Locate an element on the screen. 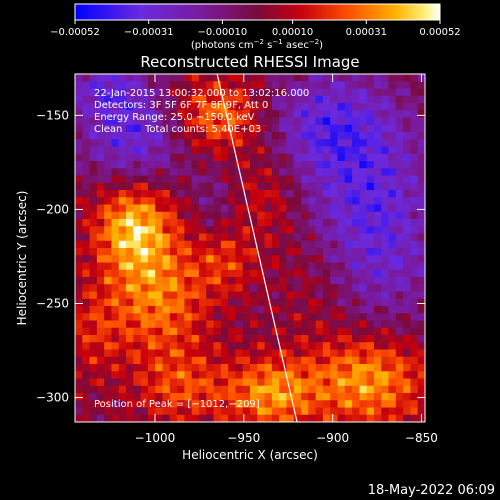 This screenshot has width=500, height=500. y-tick-label: −300 is located at coordinates (52, 398).